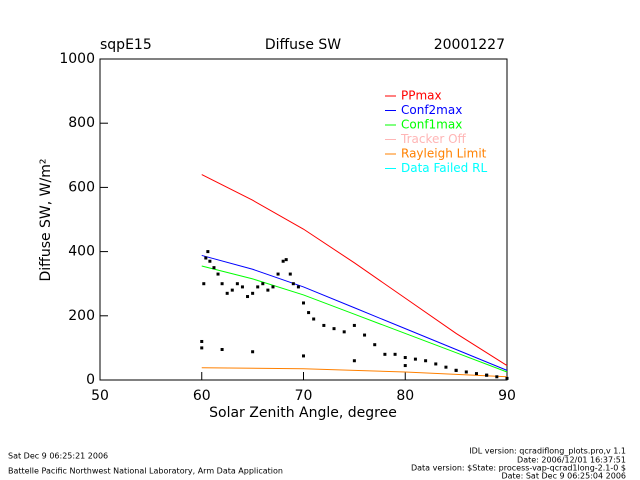 The width and height of the screenshot is (640, 480). What do you see at coordinates (81, 252) in the screenshot?
I see `y-tick-label: 400` at bounding box center [81, 252].